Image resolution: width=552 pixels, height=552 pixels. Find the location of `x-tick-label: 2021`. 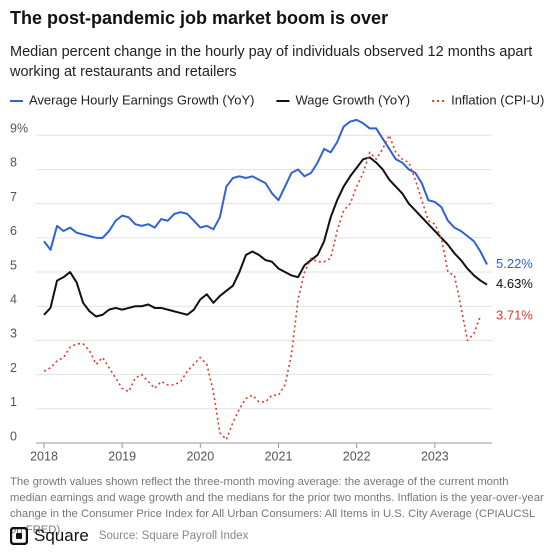

x-tick-label: 2021 is located at coordinates (279, 456).